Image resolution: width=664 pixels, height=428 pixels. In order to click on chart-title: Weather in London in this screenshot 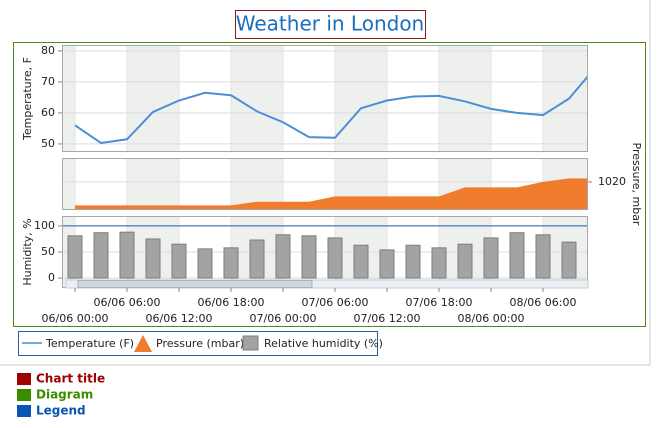, I will do `click(330, 24)`.